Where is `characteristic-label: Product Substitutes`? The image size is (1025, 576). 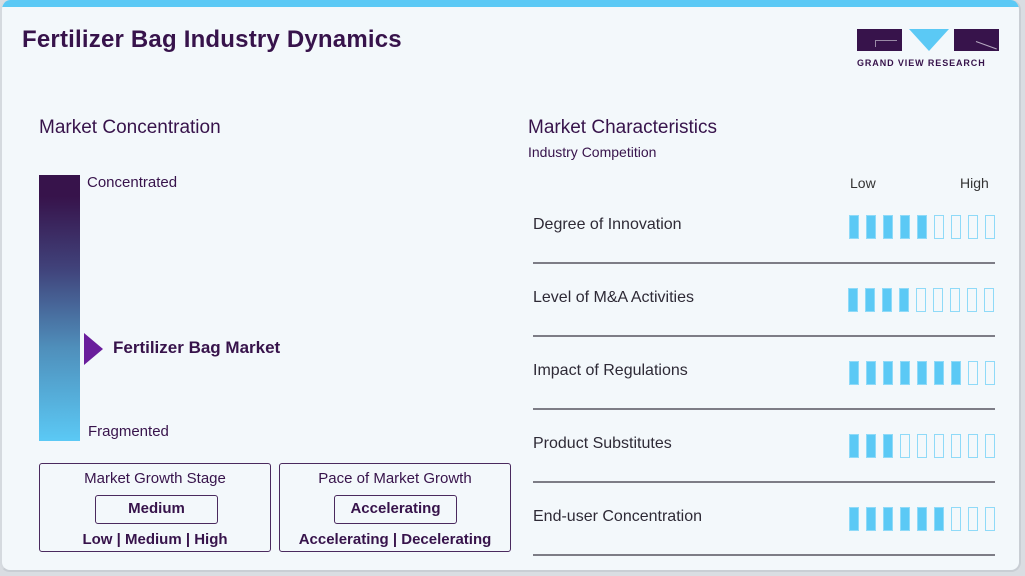
characteristic-label: Product Substitutes is located at coordinates (602, 443).